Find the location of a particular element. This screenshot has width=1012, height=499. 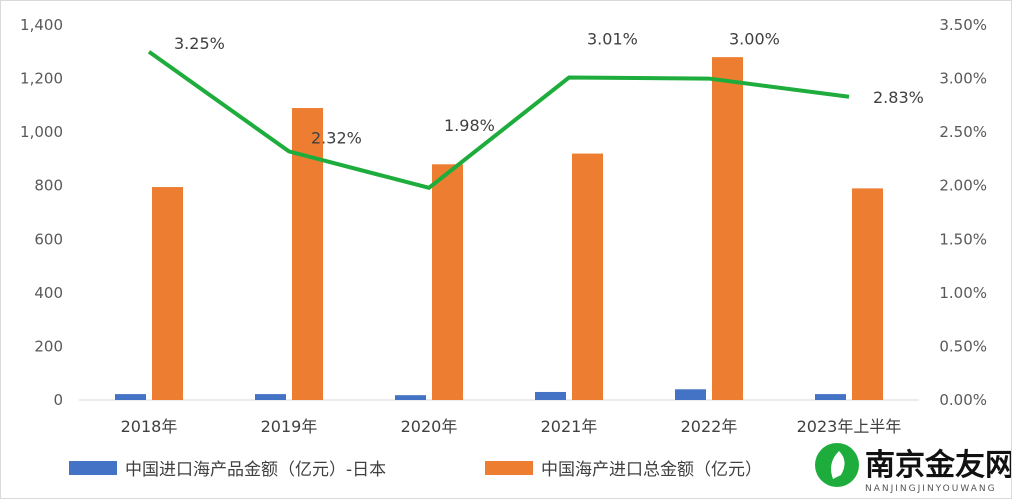

legend: 中国进口海产品金额（亿元）-日本 中国海产进口总金额（亿元） is located at coordinates (415, 470).